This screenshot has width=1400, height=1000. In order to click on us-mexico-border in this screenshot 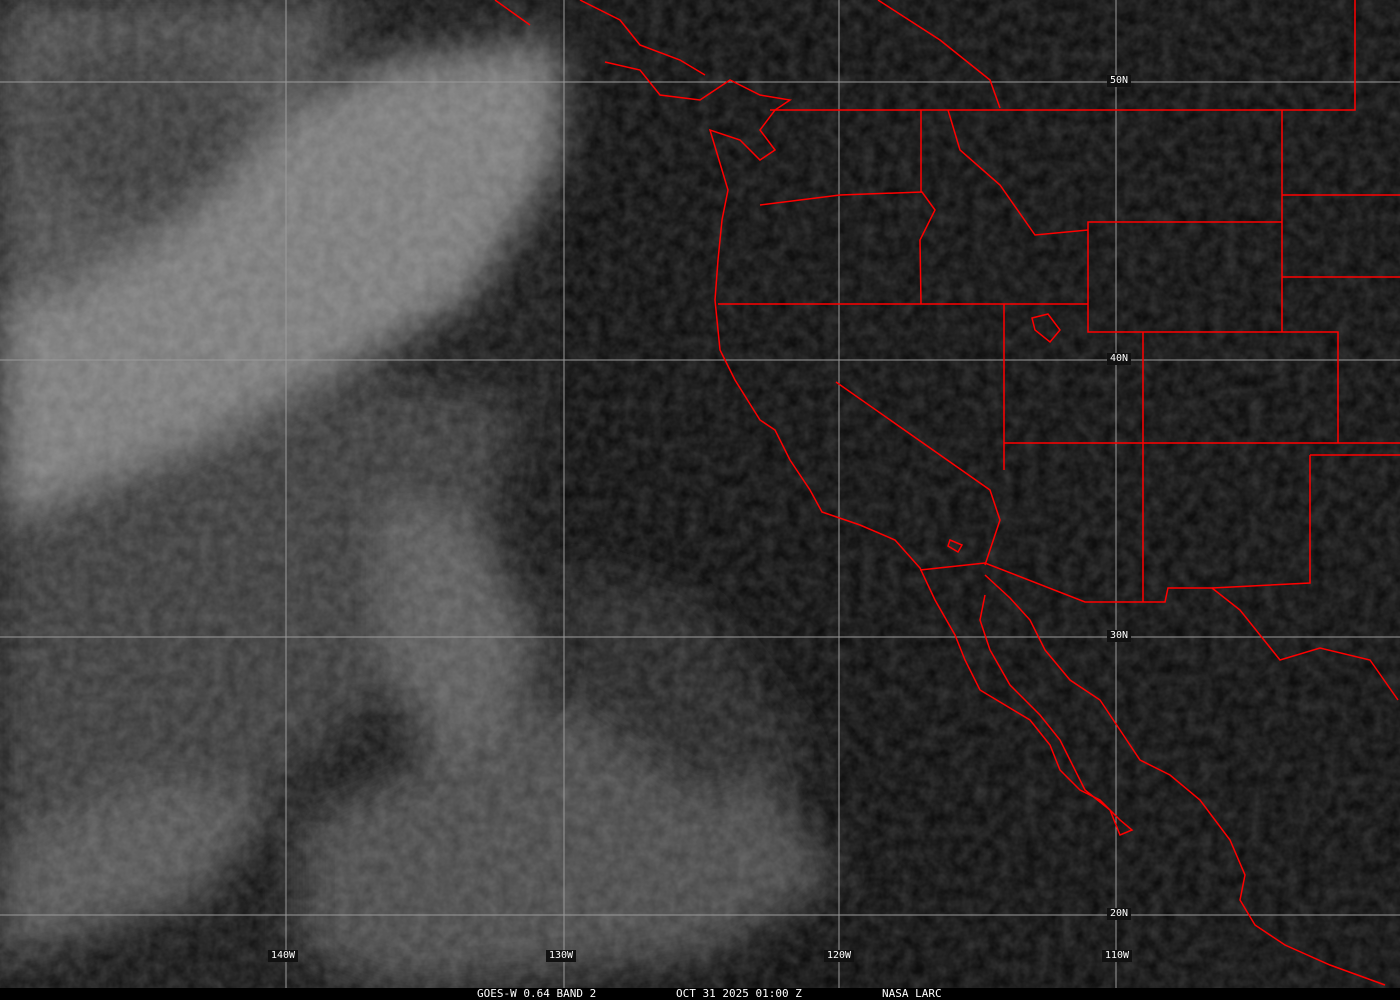, I will do `click(1159, 631)`.